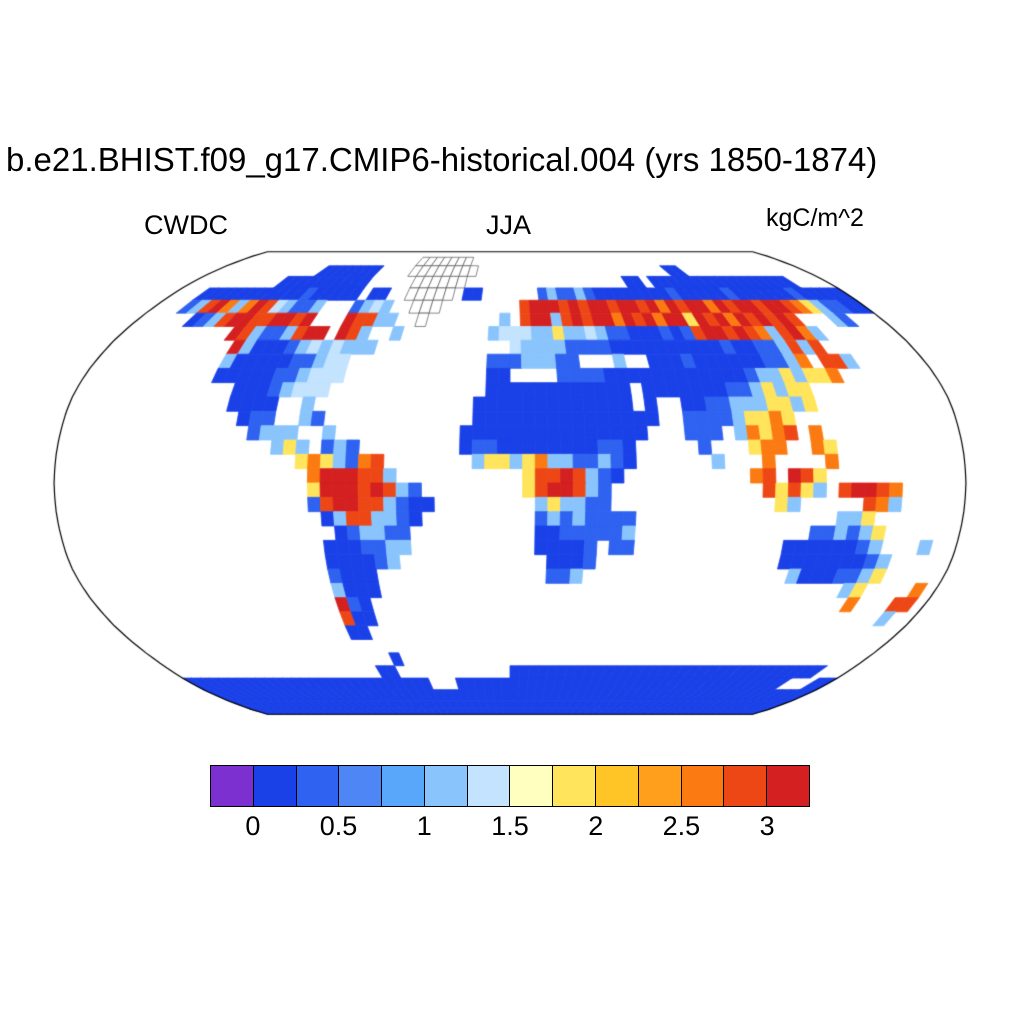 This screenshot has width=1024, height=1024. Describe the element at coordinates (186, 225) in the screenshot. I see `variable-label: CWDC` at that location.